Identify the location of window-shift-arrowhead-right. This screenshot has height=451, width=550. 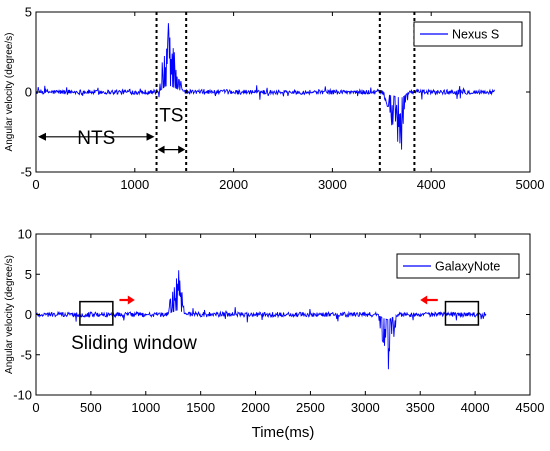
(131, 300).